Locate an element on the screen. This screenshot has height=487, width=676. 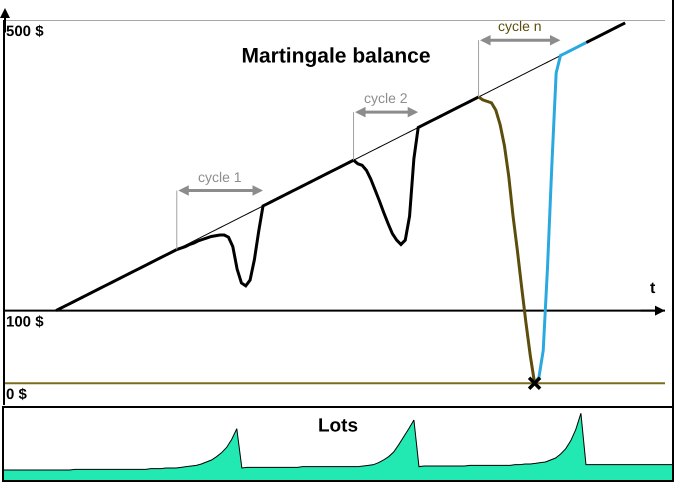
x-axis-title: t is located at coordinates (653, 288).